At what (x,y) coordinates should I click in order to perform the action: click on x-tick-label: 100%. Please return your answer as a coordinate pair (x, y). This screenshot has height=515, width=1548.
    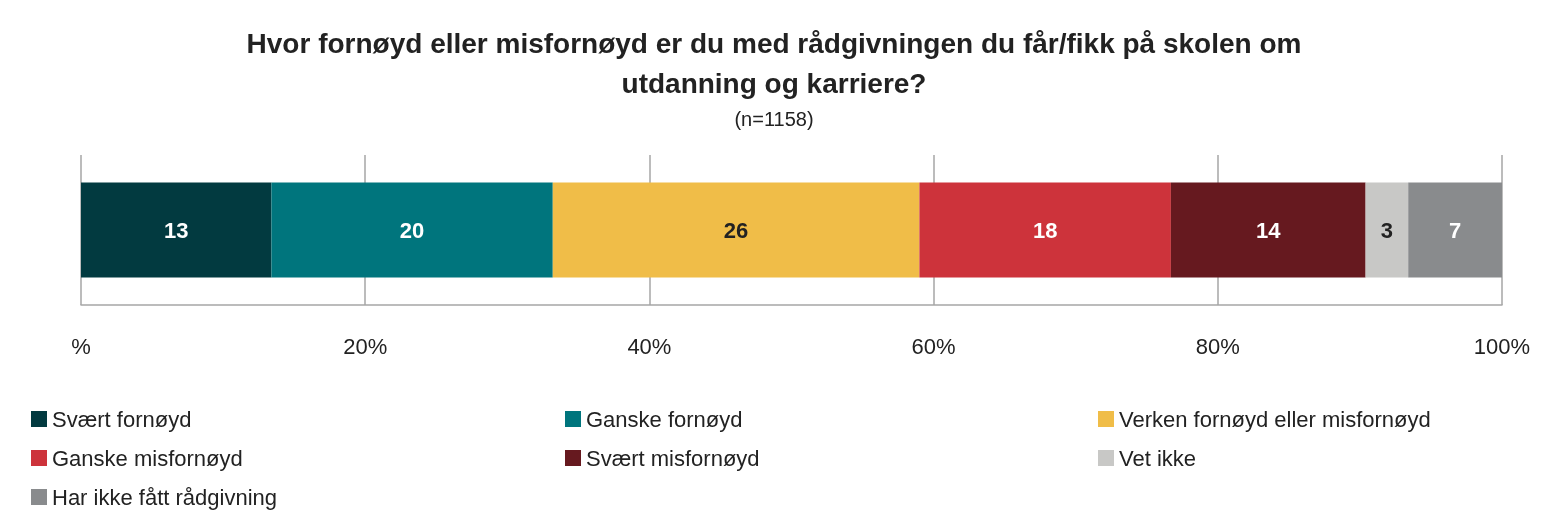
    Looking at the image, I should click on (1502, 346).